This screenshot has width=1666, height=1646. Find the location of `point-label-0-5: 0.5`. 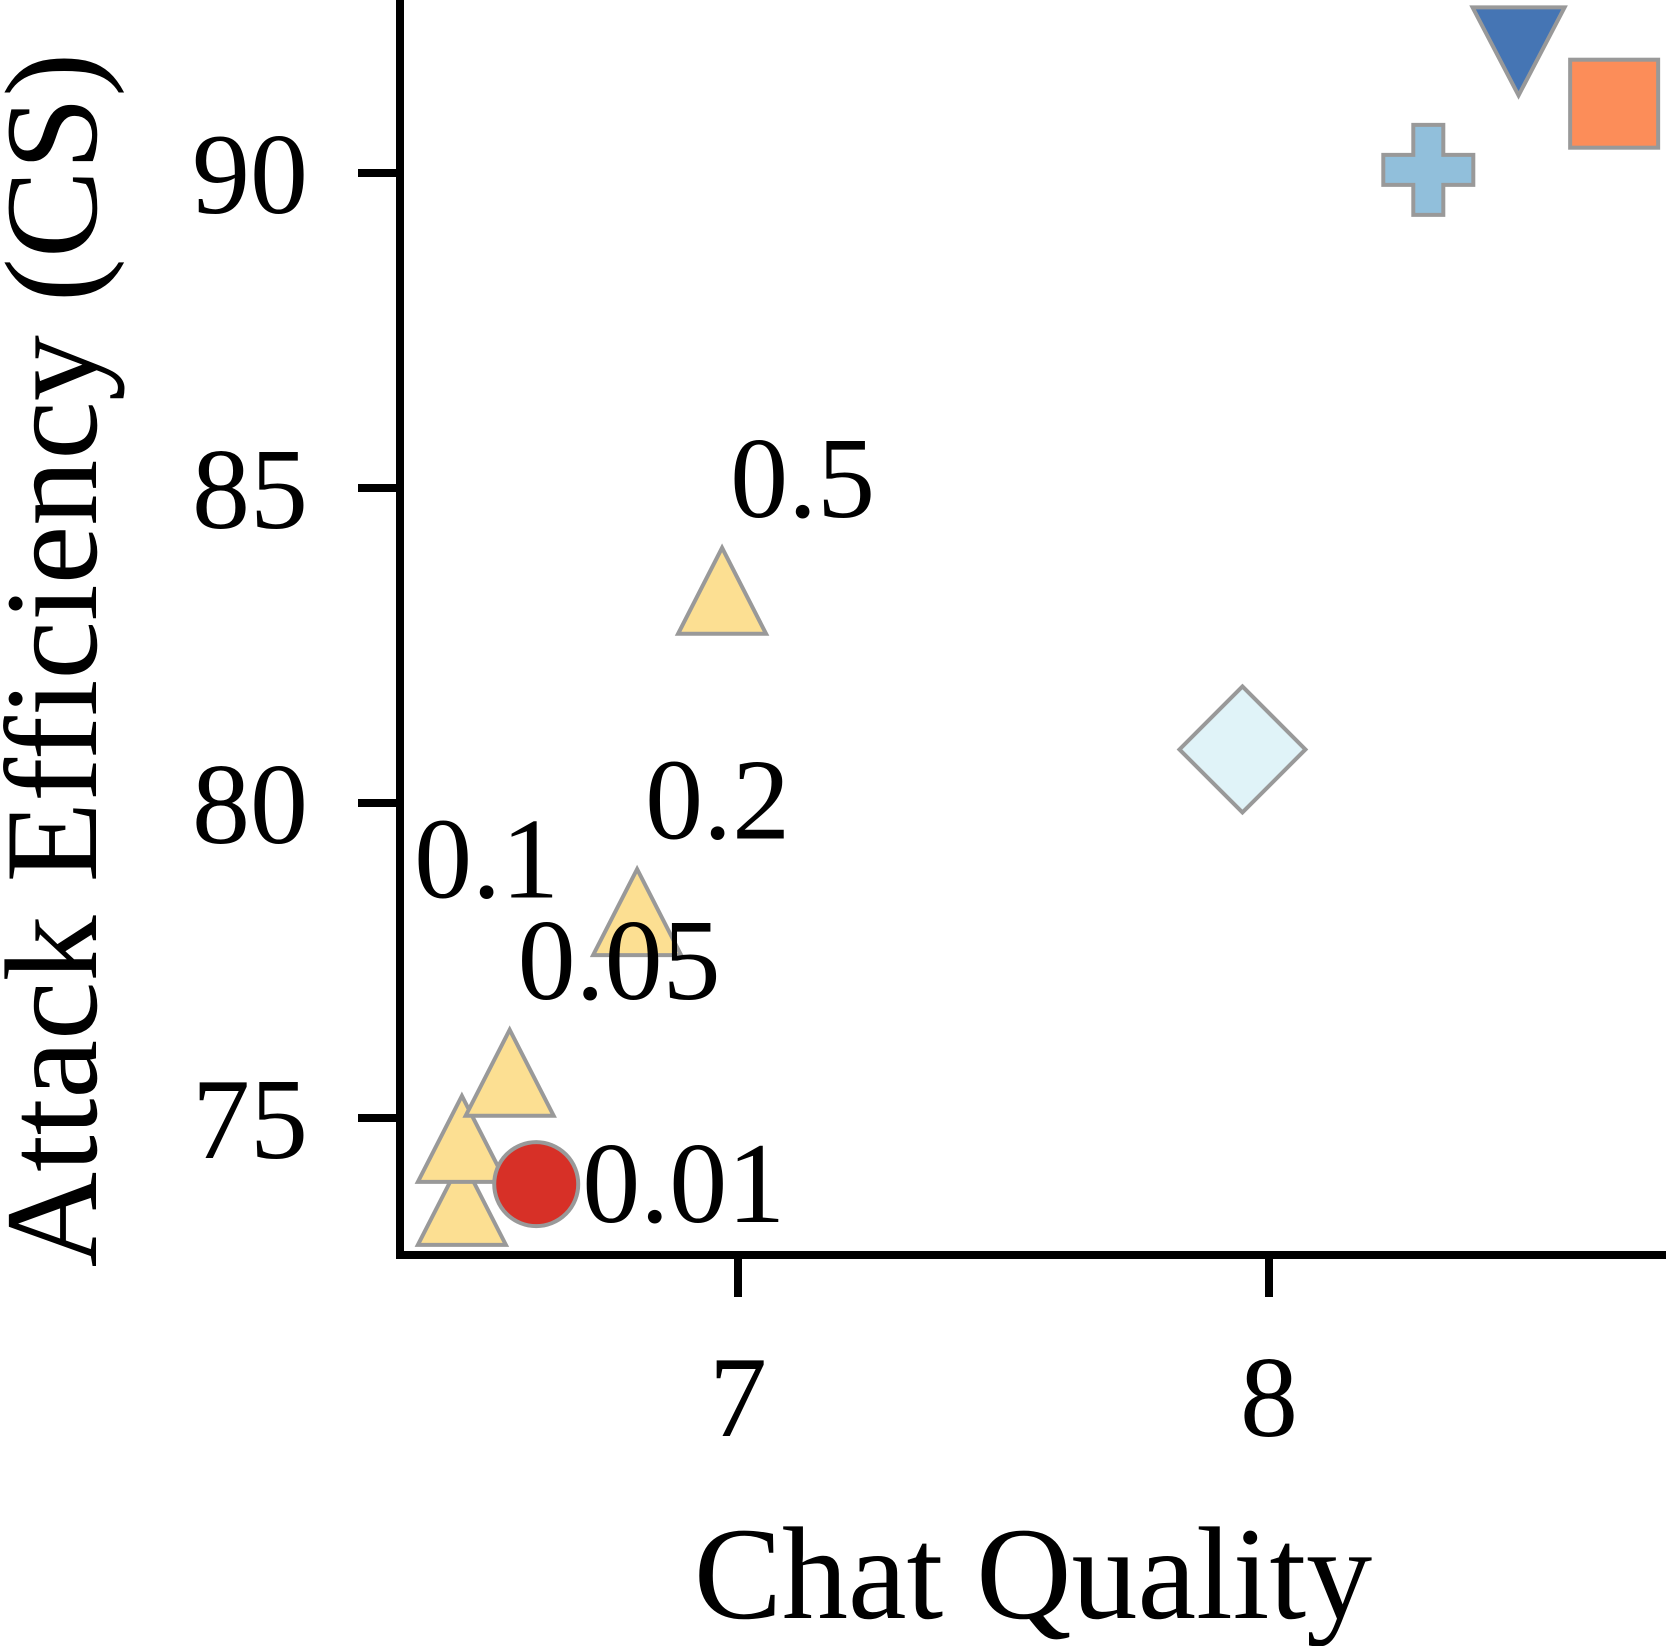

point-label-0-5: 0.5 is located at coordinates (802, 479).